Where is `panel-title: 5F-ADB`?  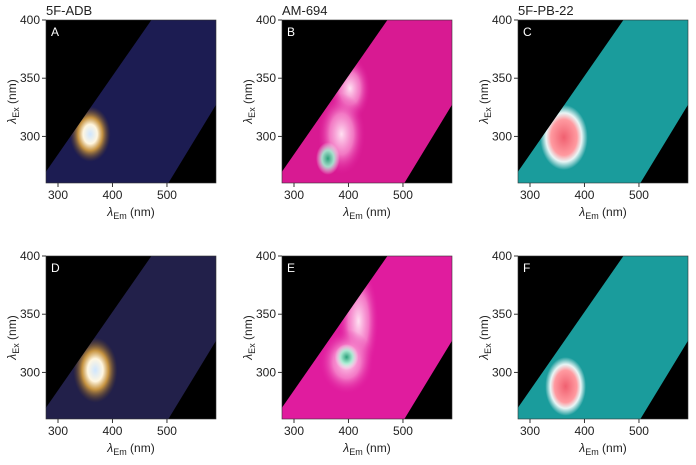
panel-title: 5F-ADB is located at coordinates (69, 10).